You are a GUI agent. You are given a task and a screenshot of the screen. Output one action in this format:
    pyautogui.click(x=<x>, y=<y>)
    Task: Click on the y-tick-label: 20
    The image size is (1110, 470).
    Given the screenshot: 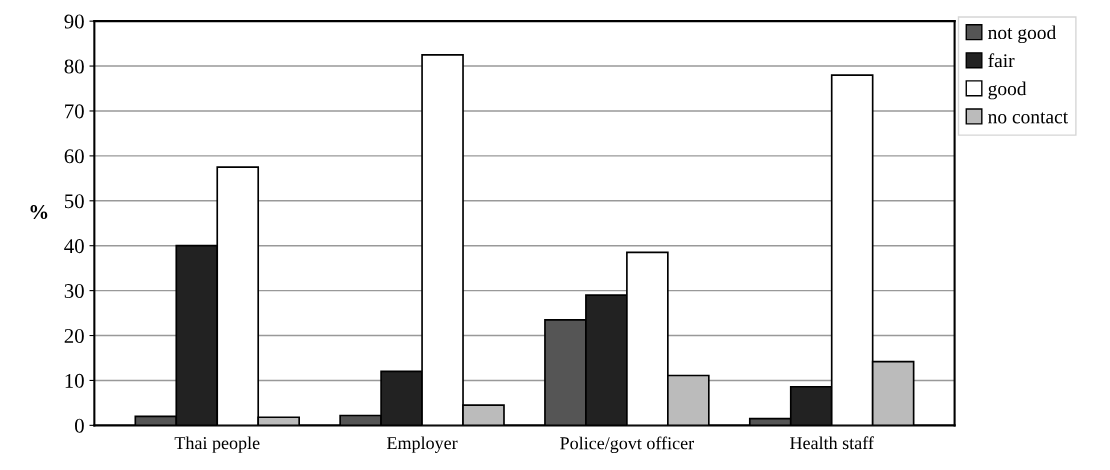 What is the action you would take?
    pyautogui.click(x=74, y=335)
    